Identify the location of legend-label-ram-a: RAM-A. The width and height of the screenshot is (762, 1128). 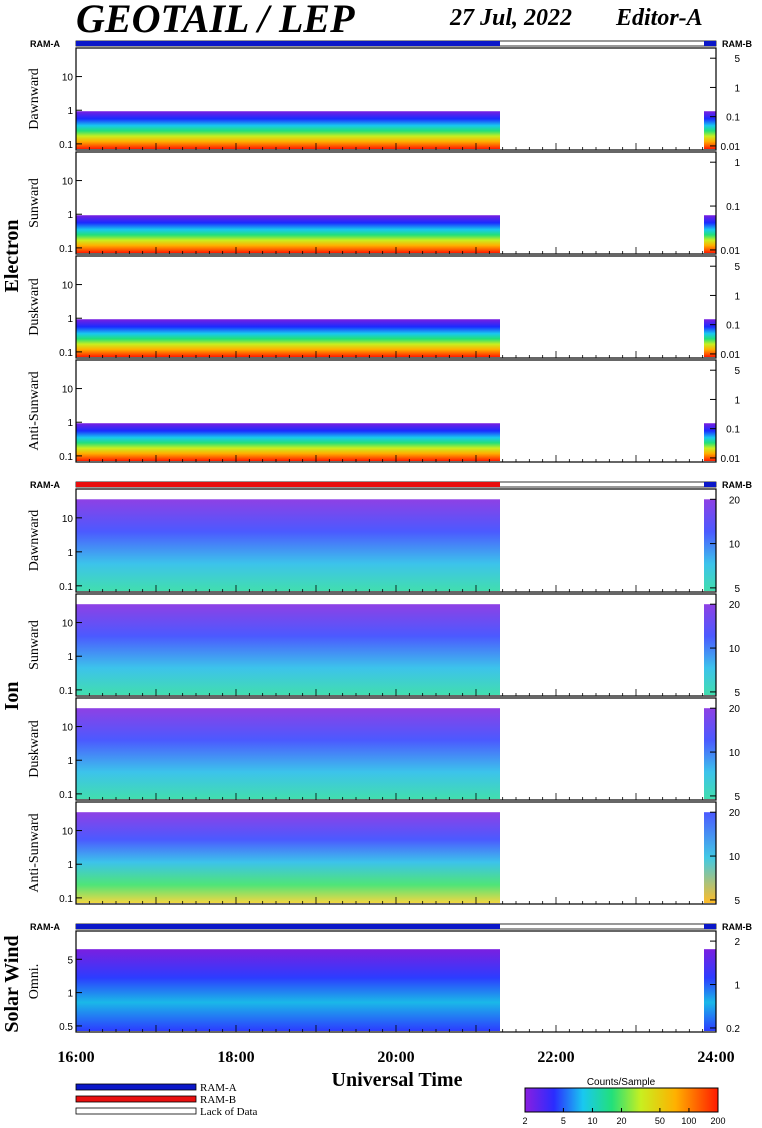
(218, 1088).